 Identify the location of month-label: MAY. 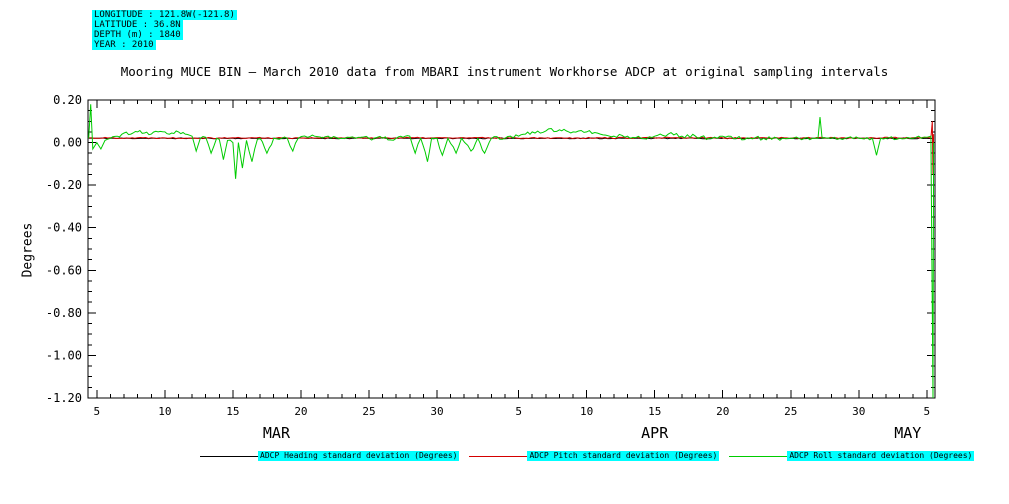
(907, 433).